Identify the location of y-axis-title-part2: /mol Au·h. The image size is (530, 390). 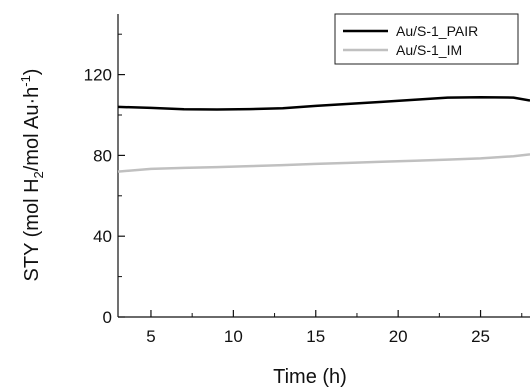
(32, 129).